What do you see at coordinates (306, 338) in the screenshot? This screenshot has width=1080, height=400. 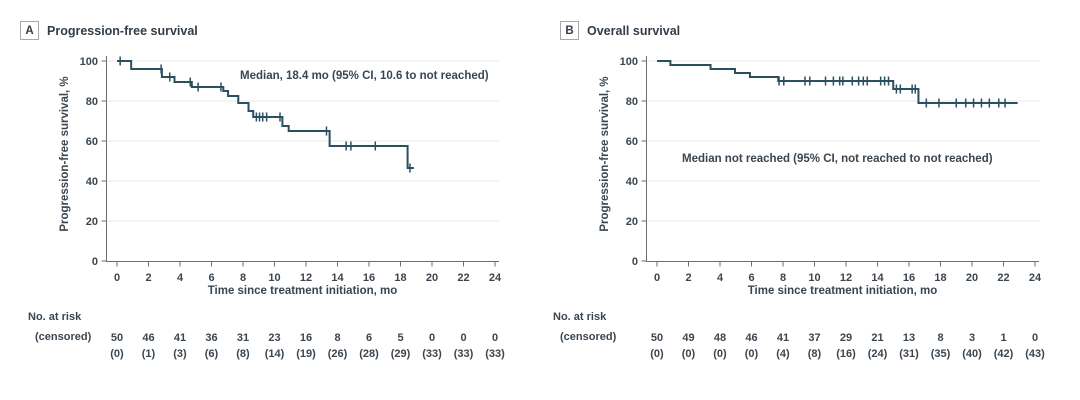 I see `at-risk-value: 16` at bounding box center [306, 338].